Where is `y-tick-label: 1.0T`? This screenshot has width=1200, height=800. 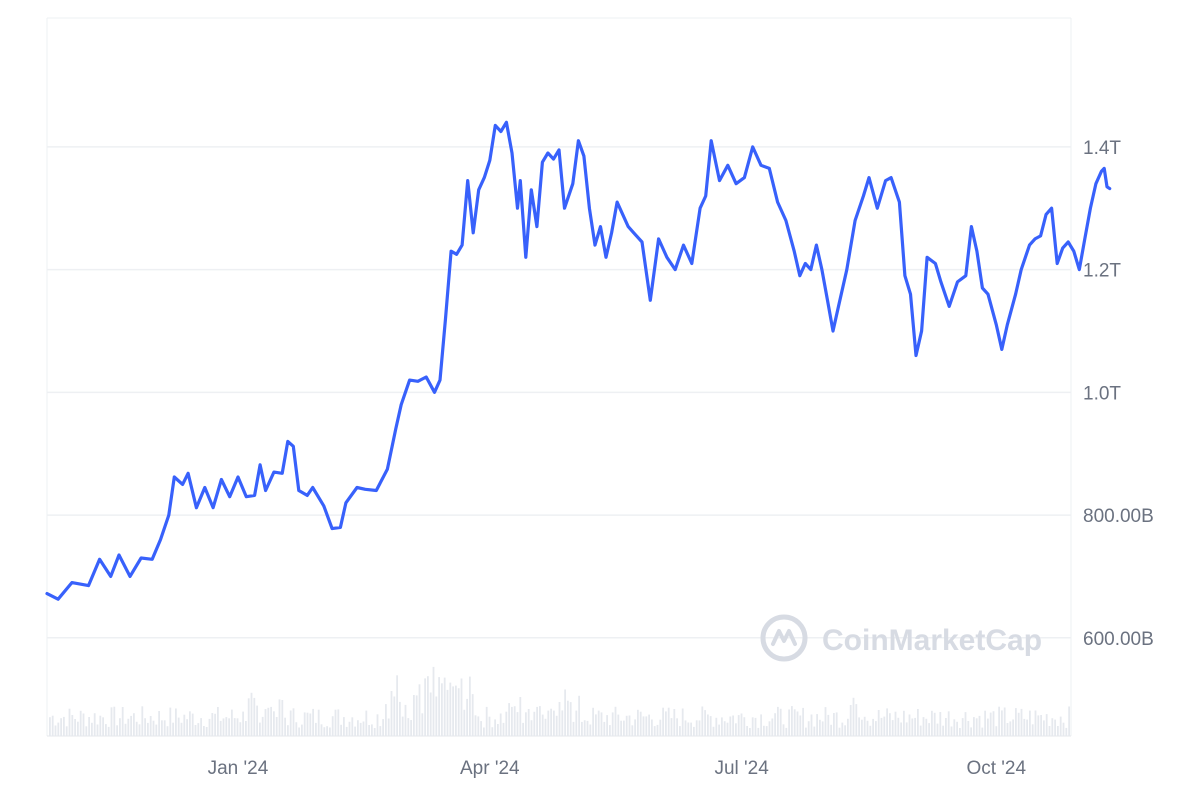
y-tick-label: 1.0T is located at coordinates (1102, 393).